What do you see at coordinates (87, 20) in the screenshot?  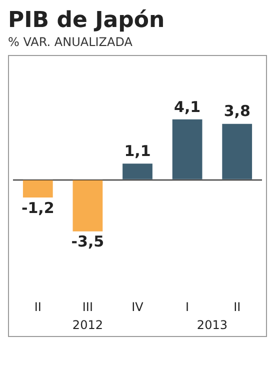 I see `chart-title: PIB de Japón` at bounding box center [87, 20].